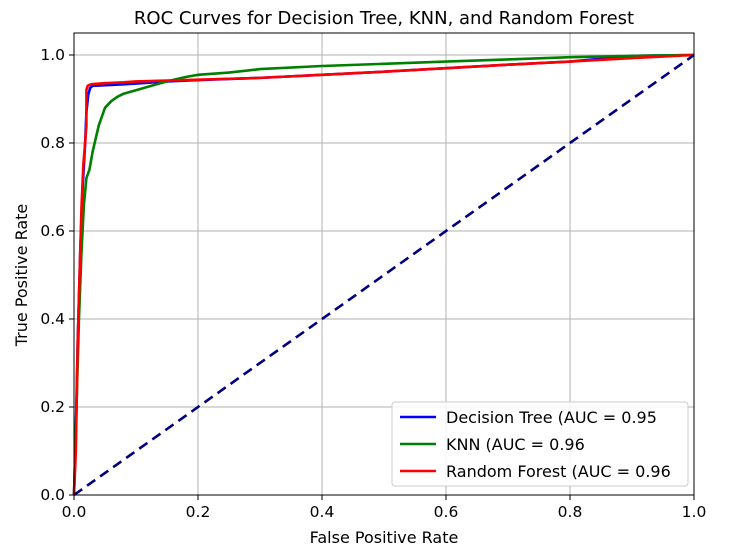  I want to click on x-tick-label: 0.2, so click(198, 512).